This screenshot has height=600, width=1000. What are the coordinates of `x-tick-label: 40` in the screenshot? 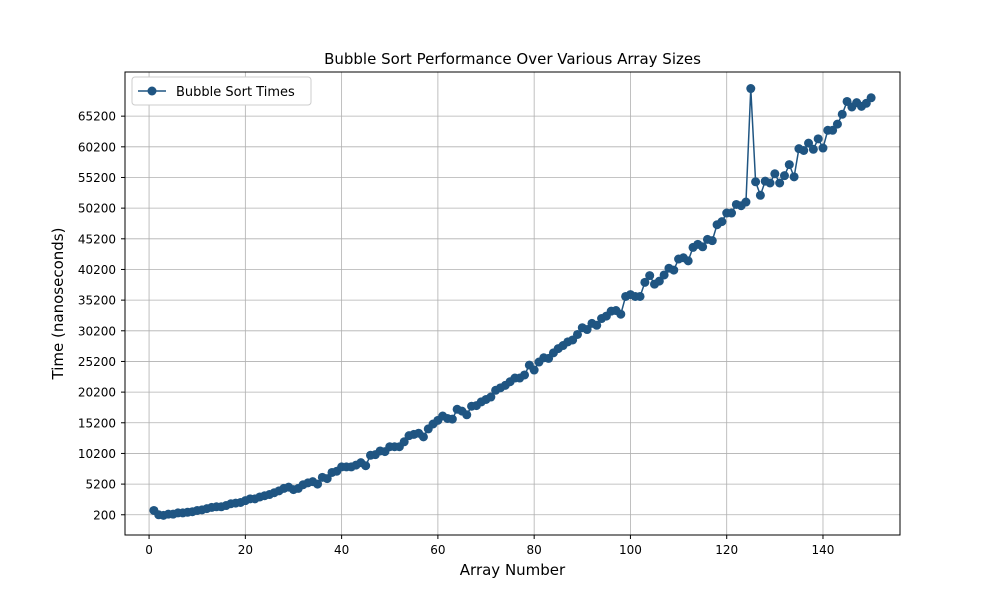 It's located at (341, 550).